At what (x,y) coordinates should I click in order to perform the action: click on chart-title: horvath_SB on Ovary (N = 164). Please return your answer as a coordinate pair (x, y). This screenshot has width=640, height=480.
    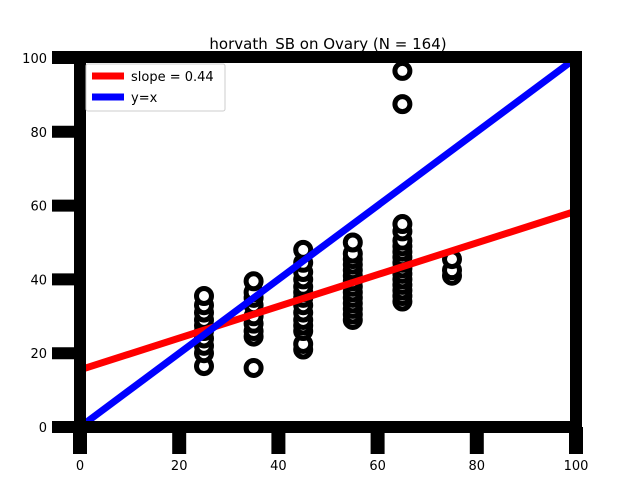
    Looking at the image, I should click on (327, 44).